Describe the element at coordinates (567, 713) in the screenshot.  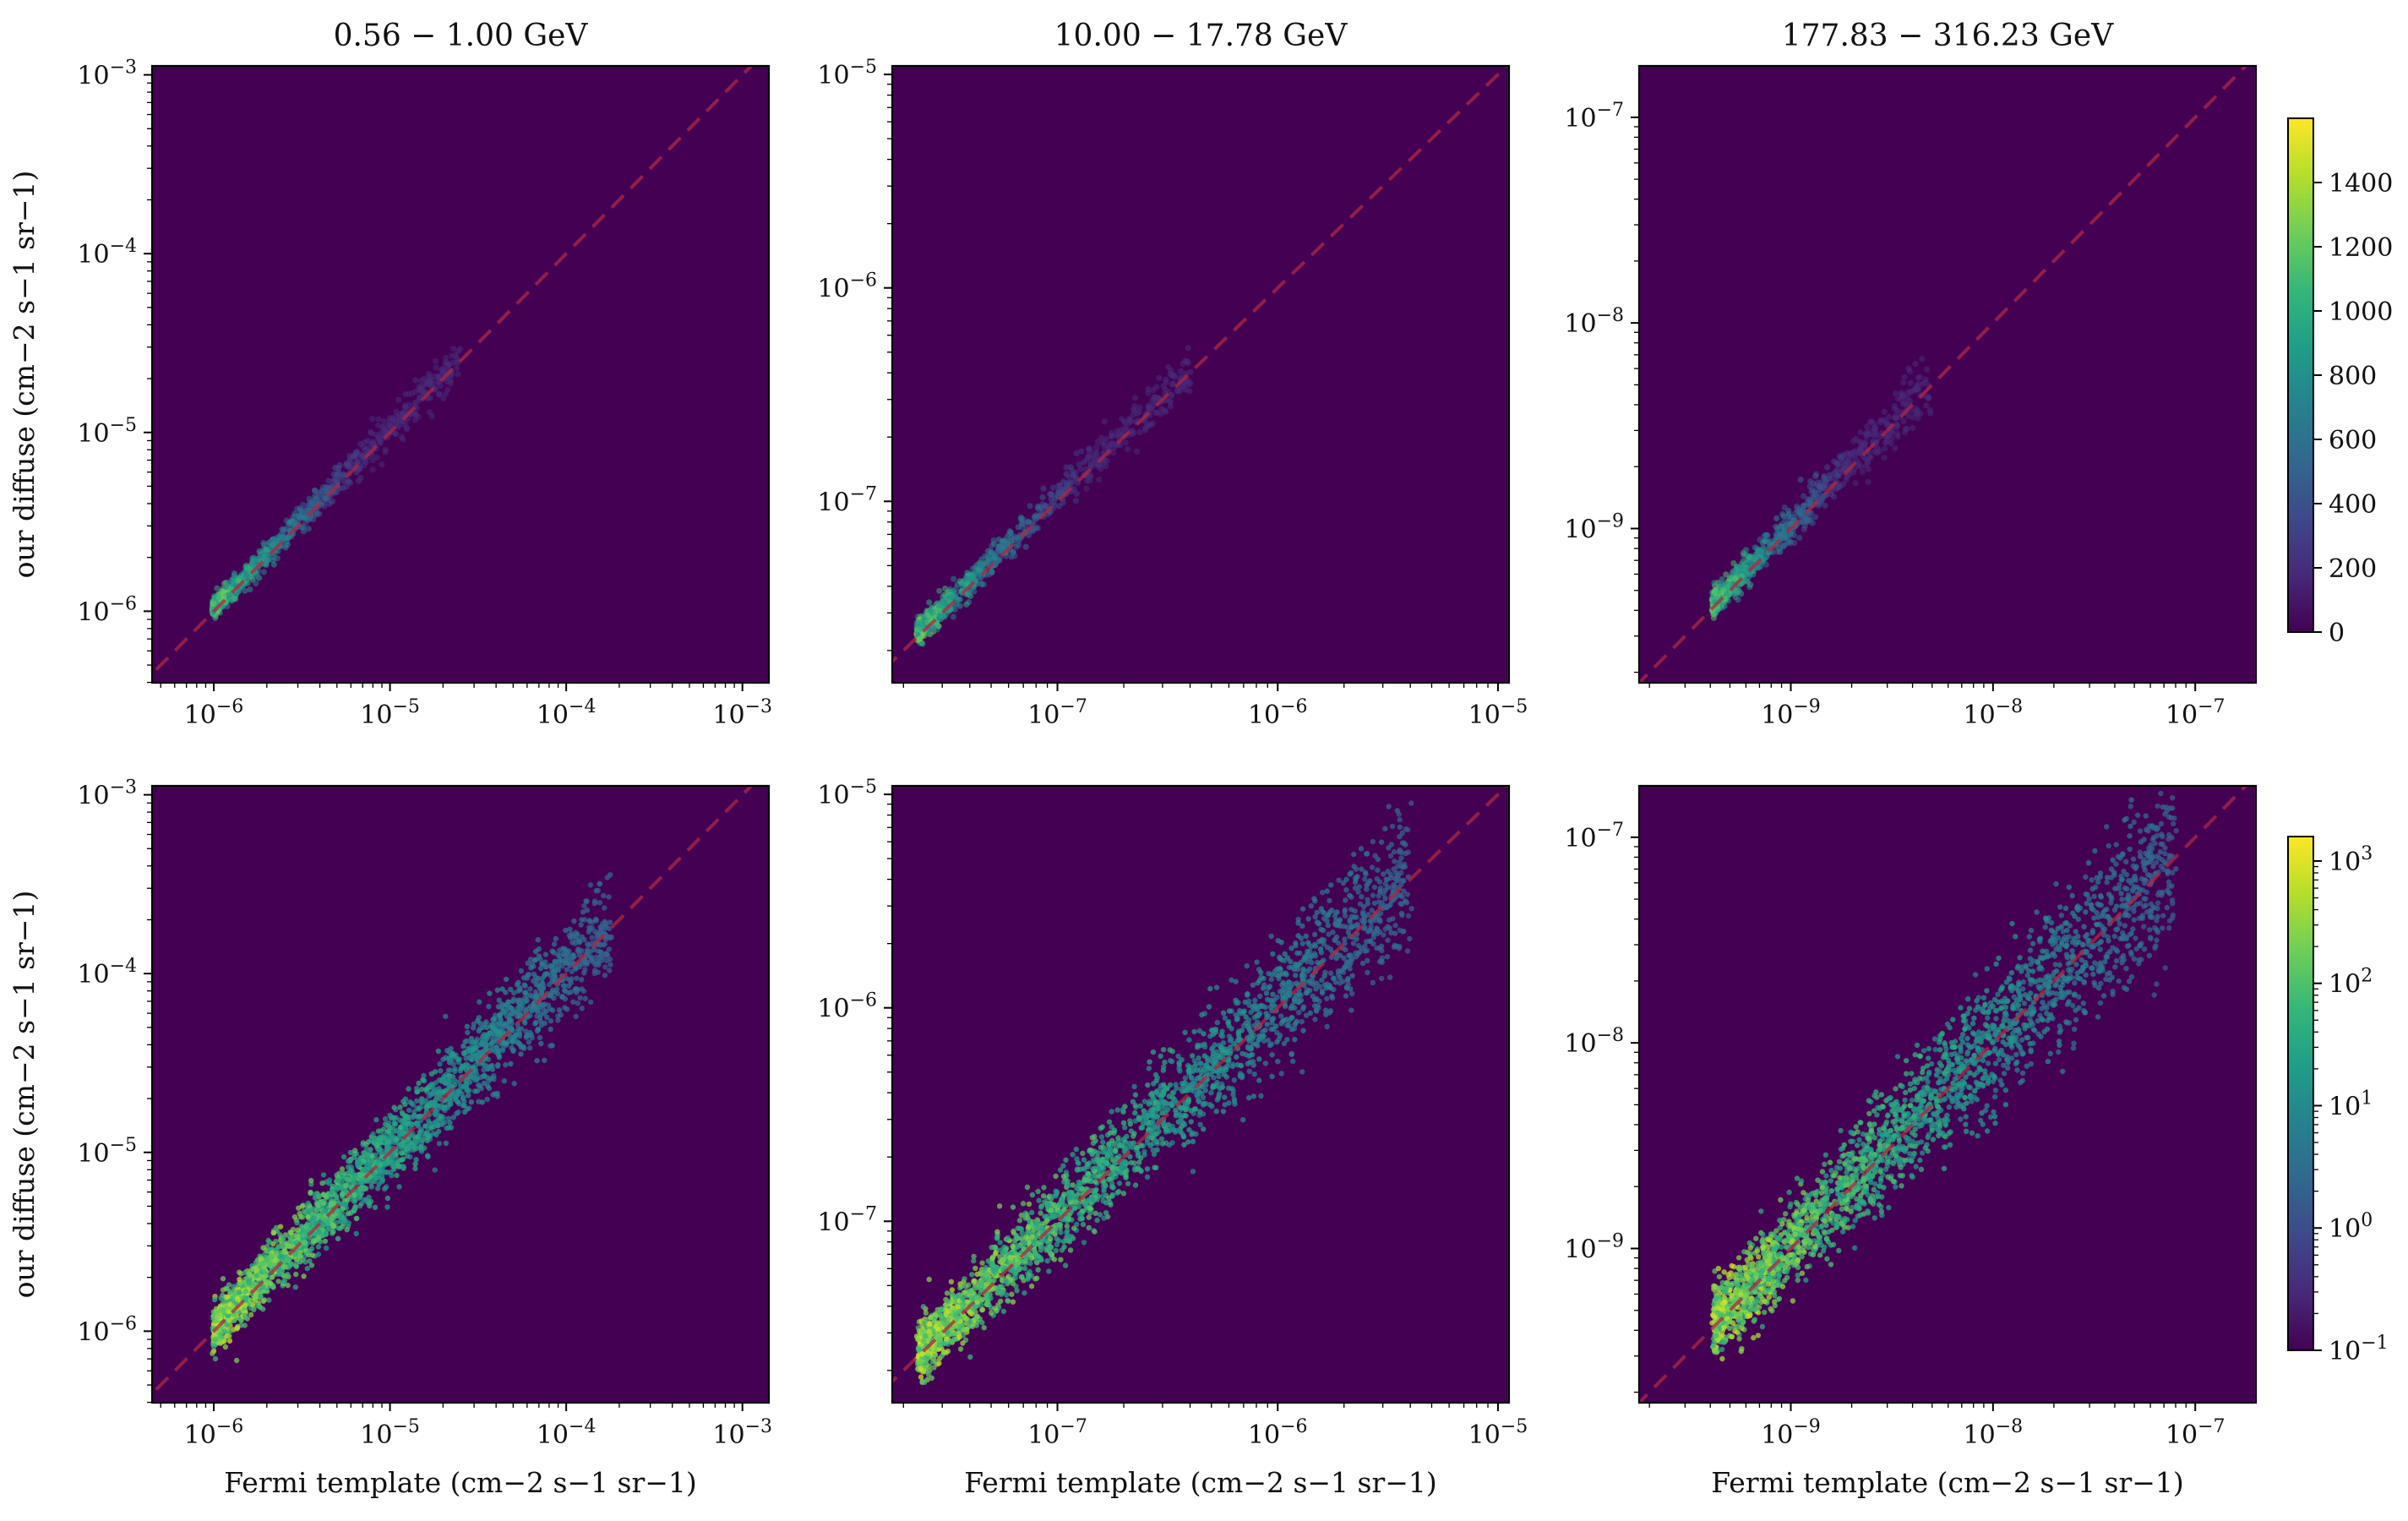
I see `x-tick-label: 10⁻⁴` at that location.